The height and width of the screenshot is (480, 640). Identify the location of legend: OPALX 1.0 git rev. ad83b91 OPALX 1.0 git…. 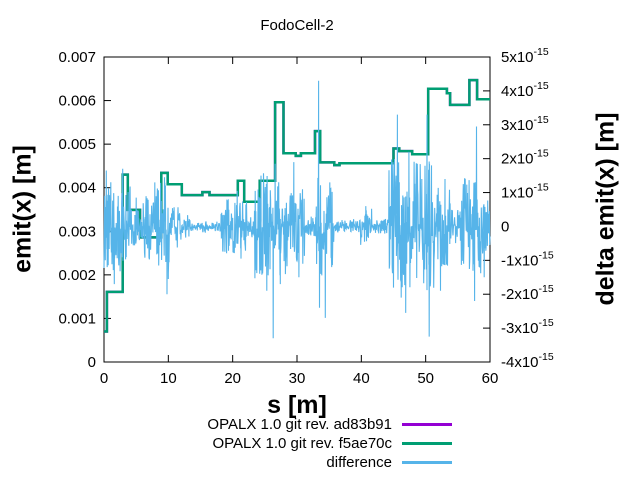
(329, 443).